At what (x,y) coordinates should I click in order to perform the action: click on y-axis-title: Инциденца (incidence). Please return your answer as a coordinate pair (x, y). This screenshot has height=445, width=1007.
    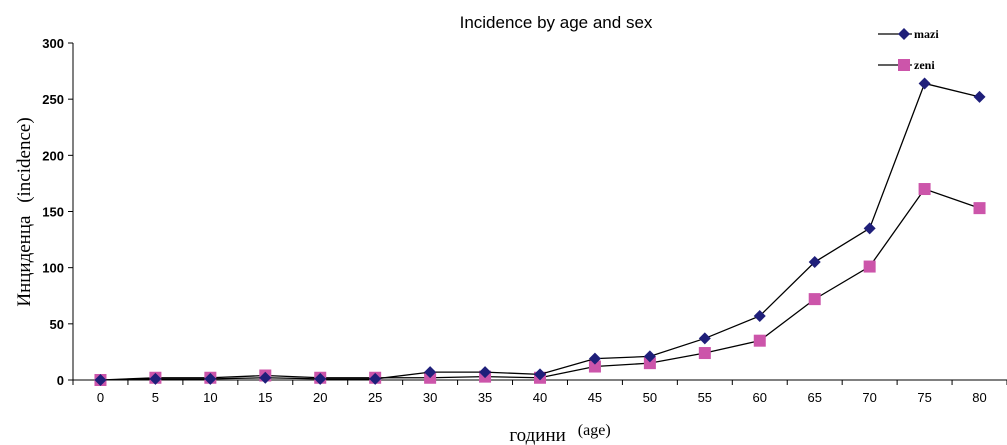
    Looking at the image, I should click on (24, 211).